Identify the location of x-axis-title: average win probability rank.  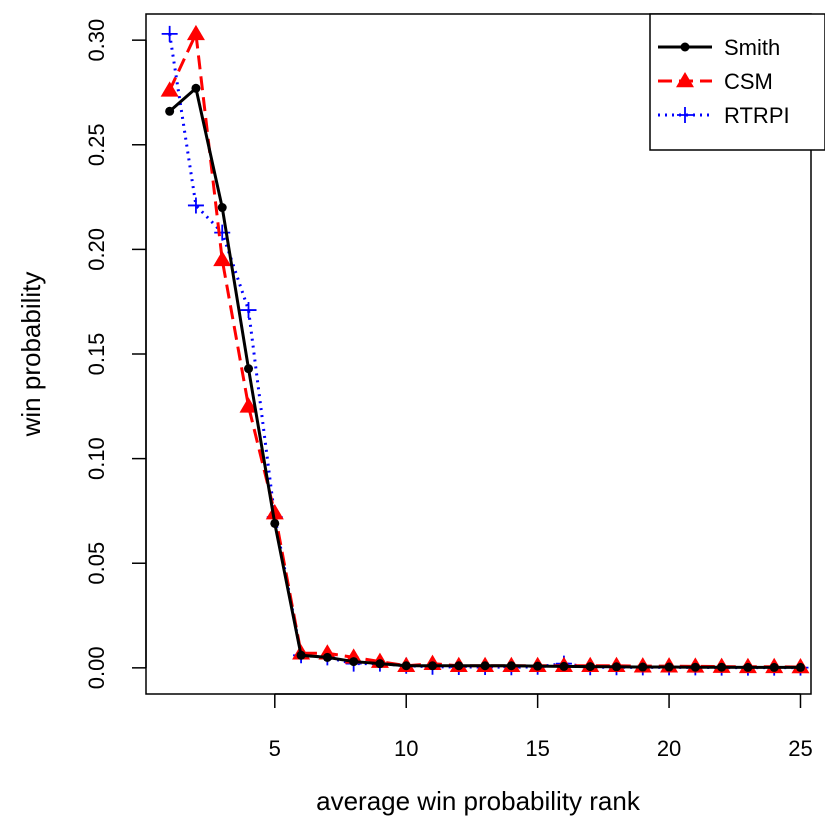
(478, 801).